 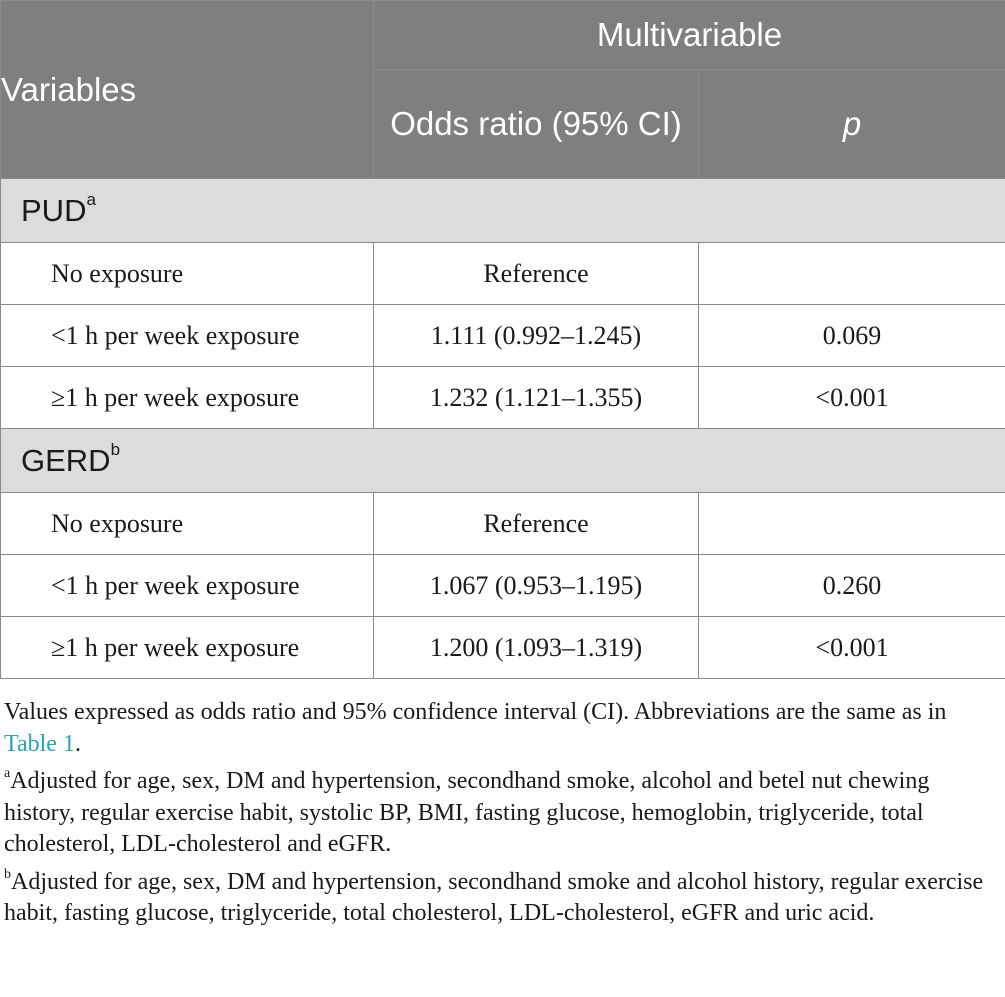 I want to click on header-multivariable: Multivariable, so click(x=689, y=35).